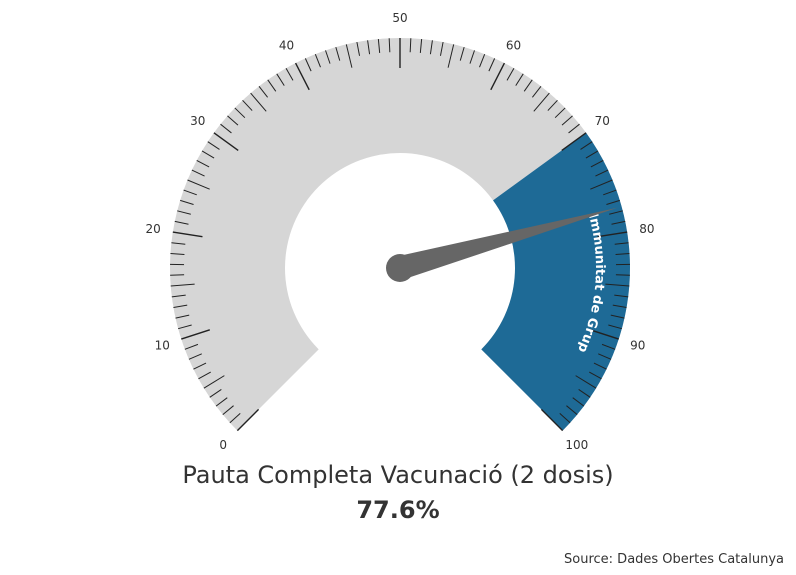  What do you see at coordinates (674, 559) in the screenshot?
I see `source-note: Source: Dades Obertes Catalunya` at bounding box center [674, 559].